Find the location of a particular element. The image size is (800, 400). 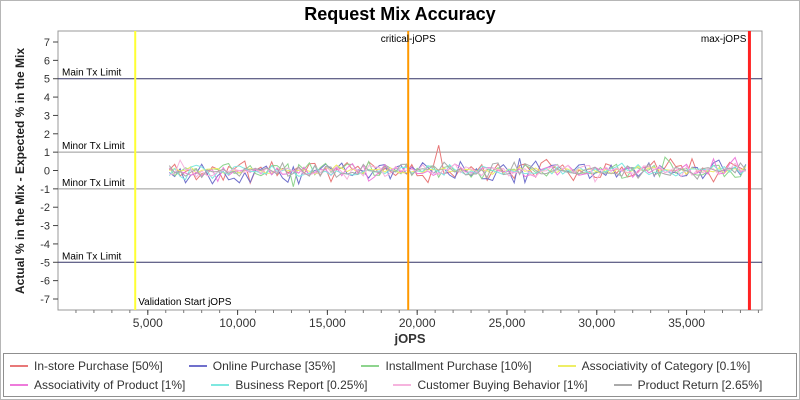

x-tick-label: 30,000 is located at coordinates (596, 323).